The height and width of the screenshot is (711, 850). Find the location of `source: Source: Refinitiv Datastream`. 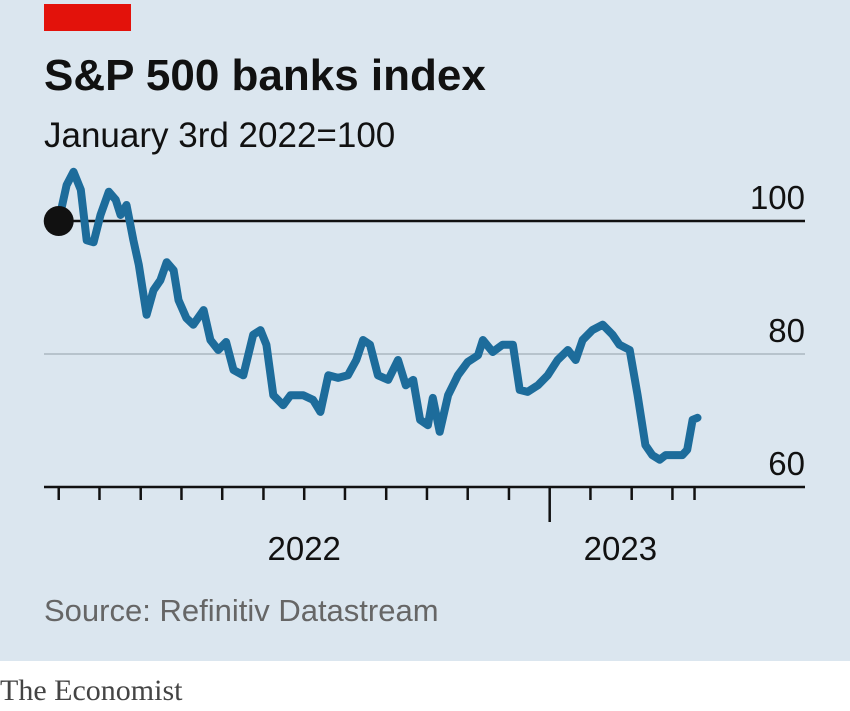

source: Source: Refinitiv Datastream is located at coordinates (241, 610).